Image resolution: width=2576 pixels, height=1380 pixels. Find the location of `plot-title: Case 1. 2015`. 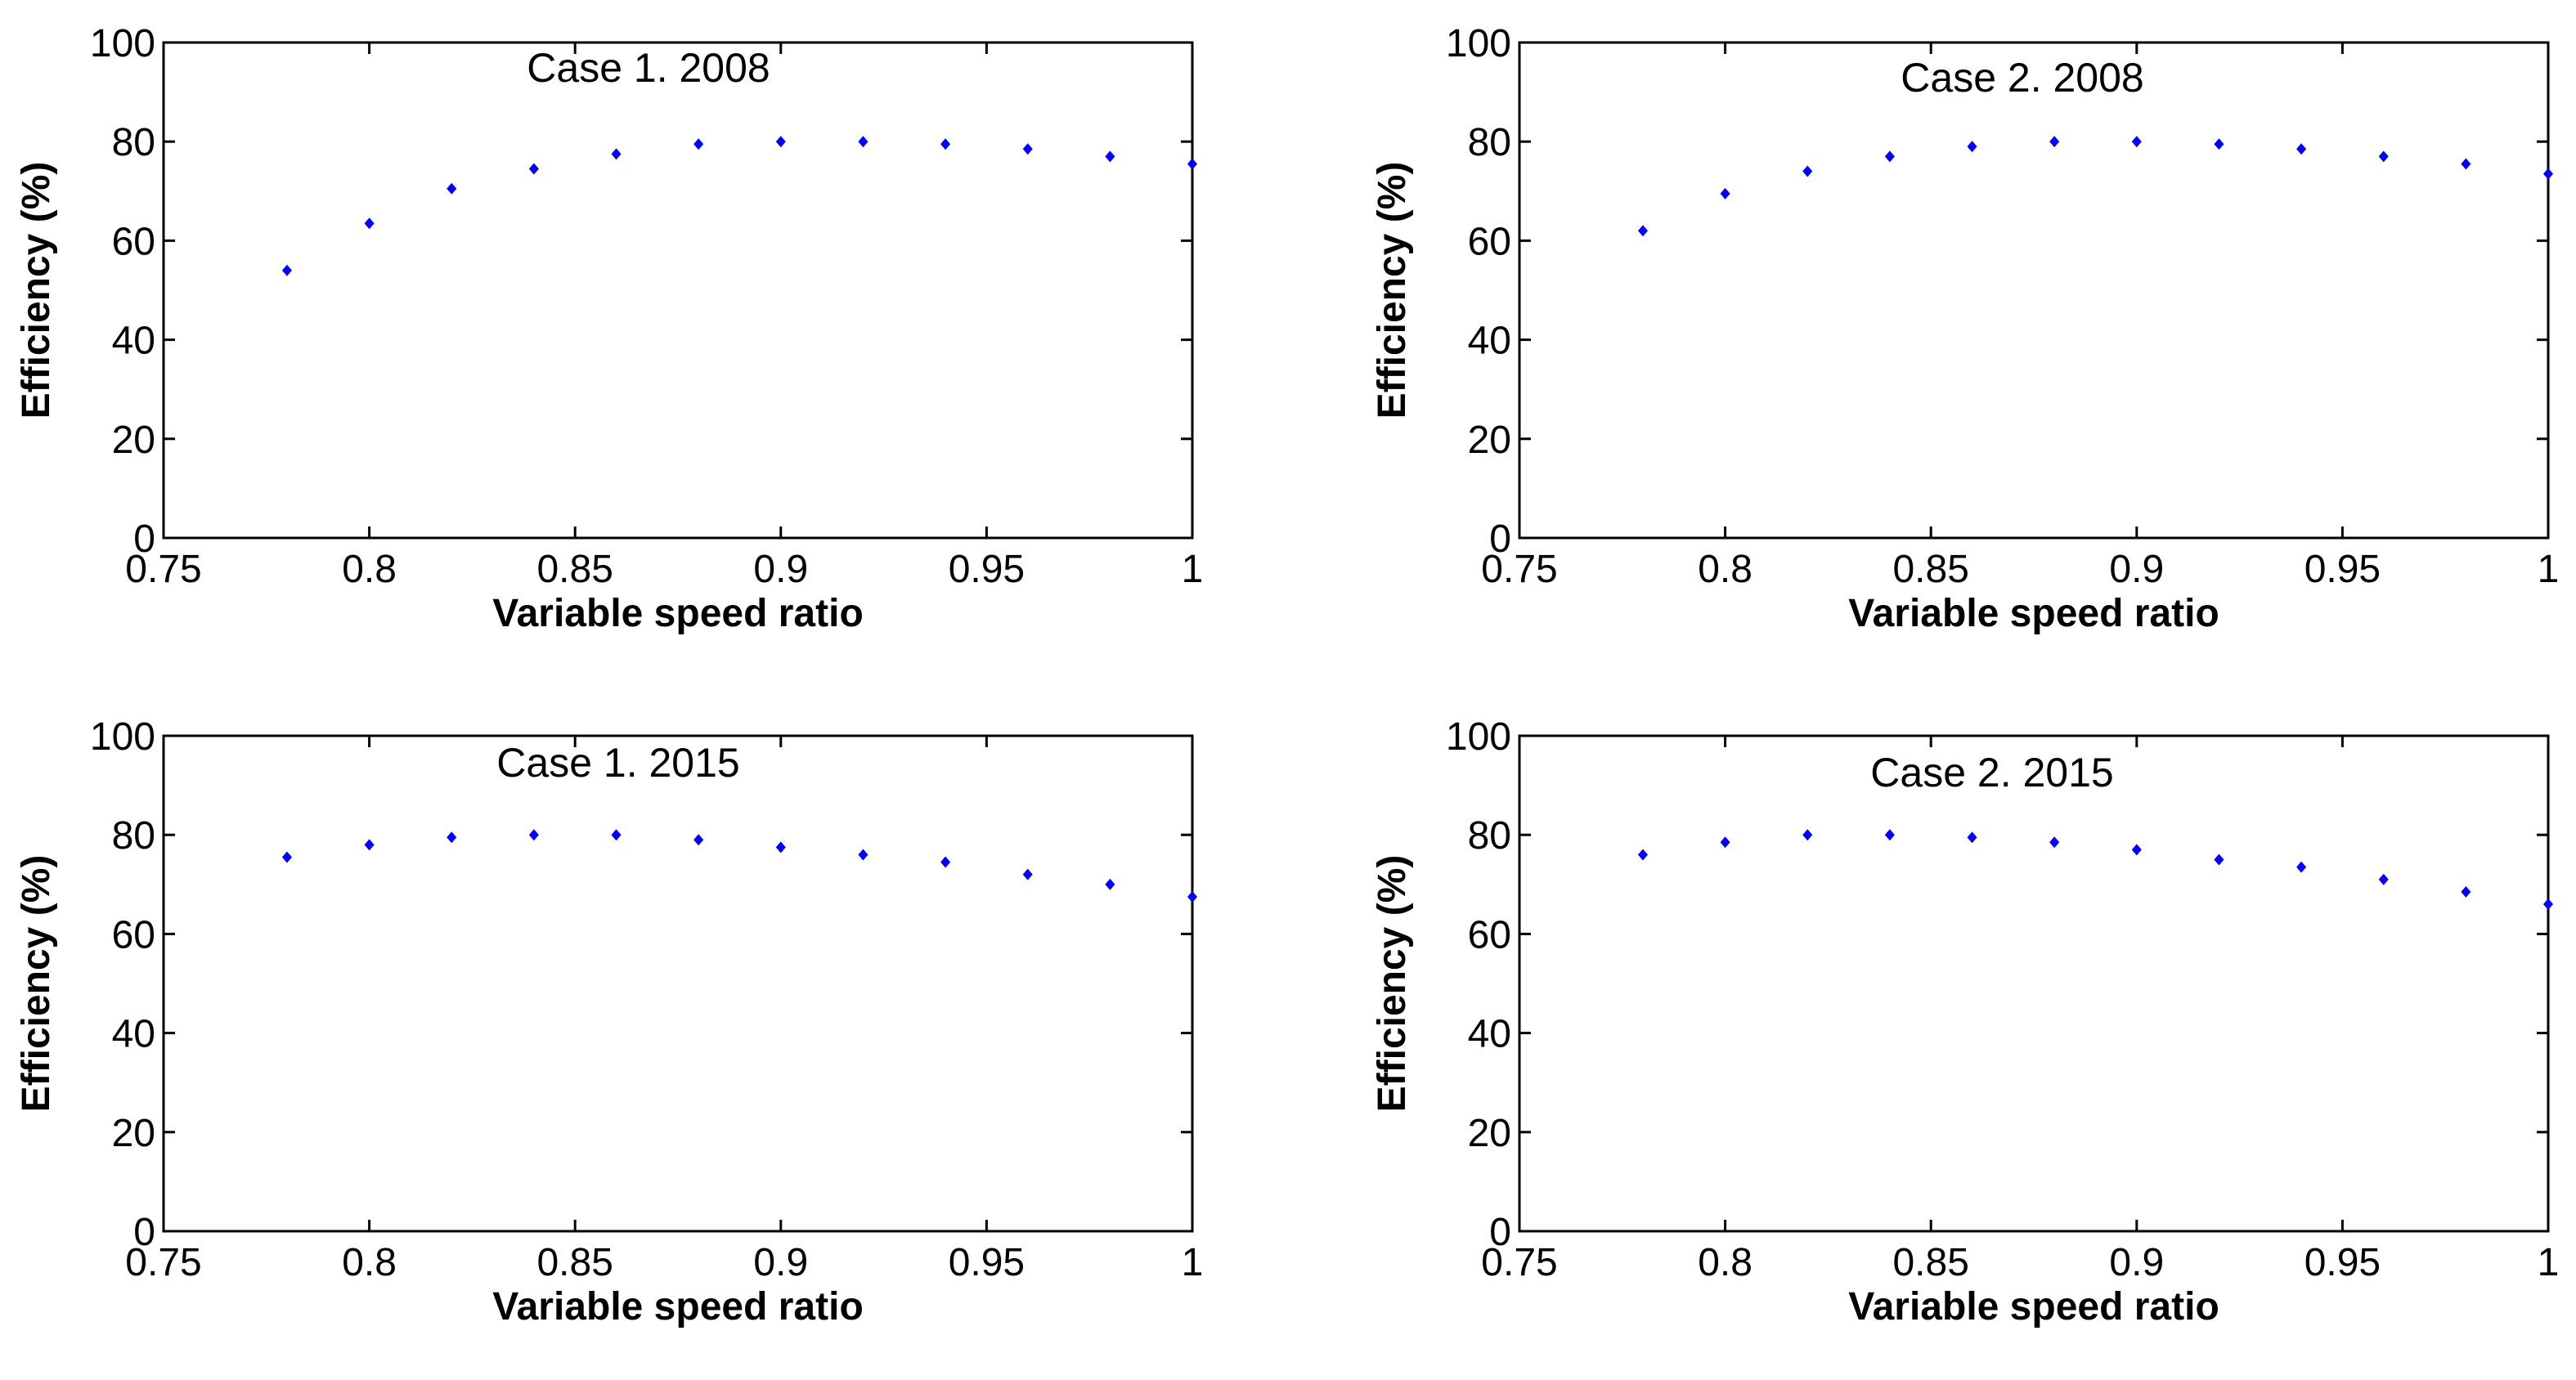

plot-title: Case 1. 2015 is located at coordinates (617, 763).